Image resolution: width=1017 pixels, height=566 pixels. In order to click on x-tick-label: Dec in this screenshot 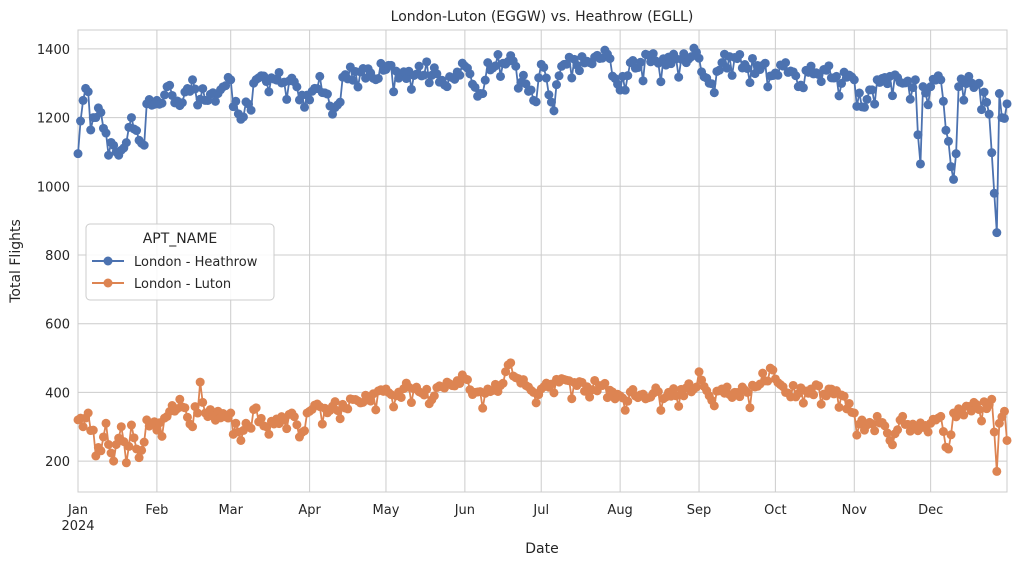, I will do `click(930, 510)`.